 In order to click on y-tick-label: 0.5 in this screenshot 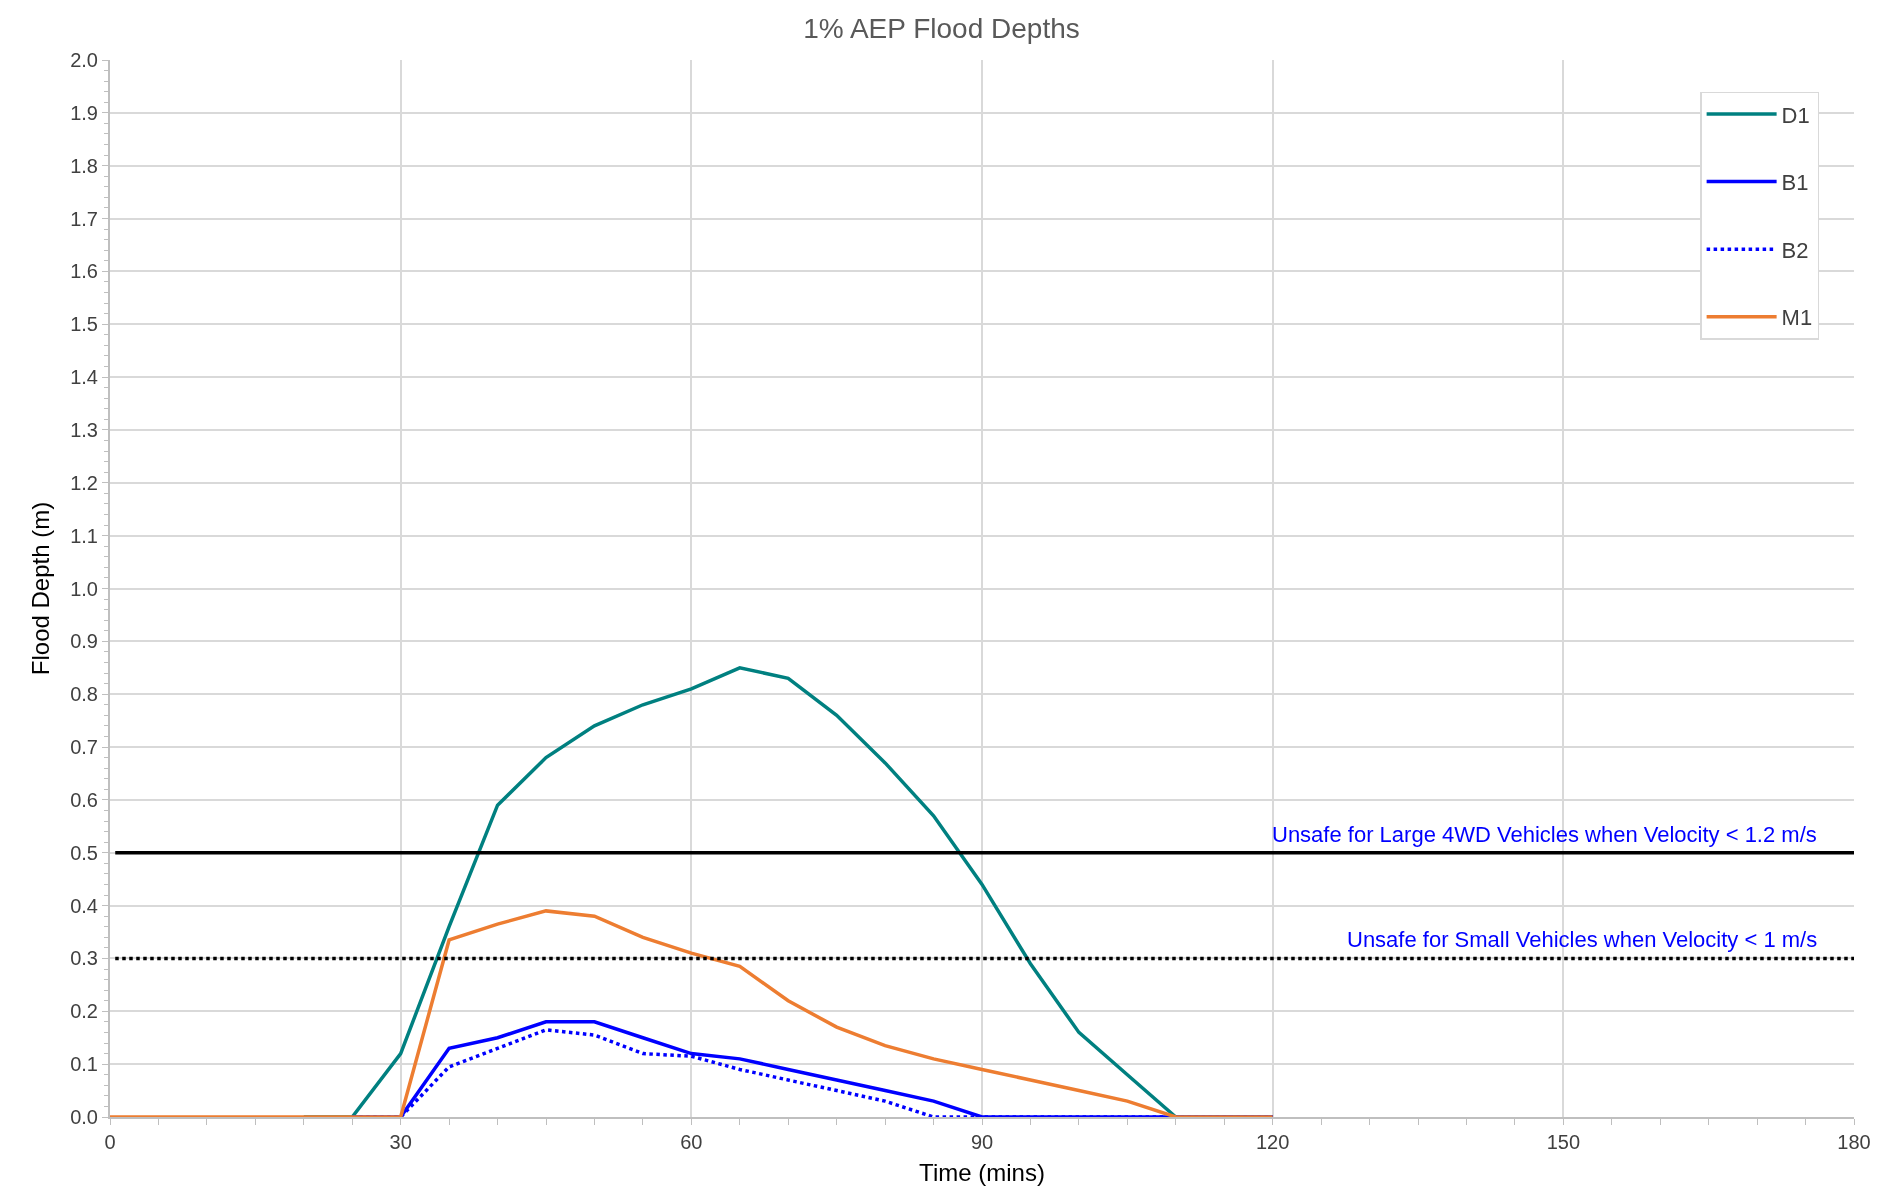, I will do `click(84, 852)`.